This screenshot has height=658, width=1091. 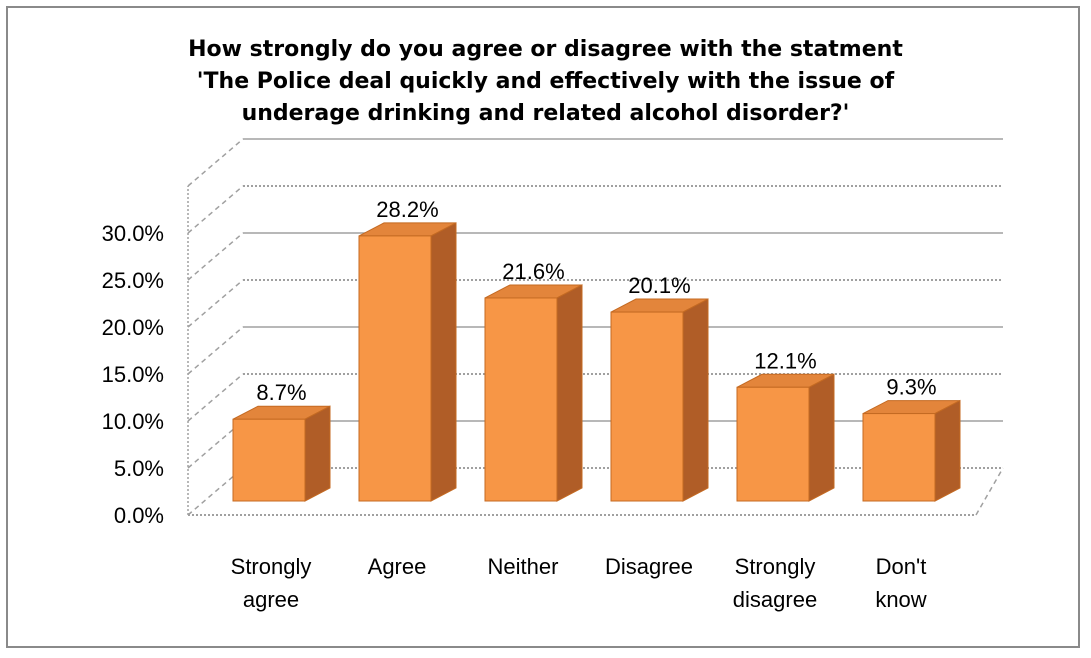 What do you see at coordinates (989, 491) in the screenshot?
I see `floor-right-edge` at bounding box center [989, 491].